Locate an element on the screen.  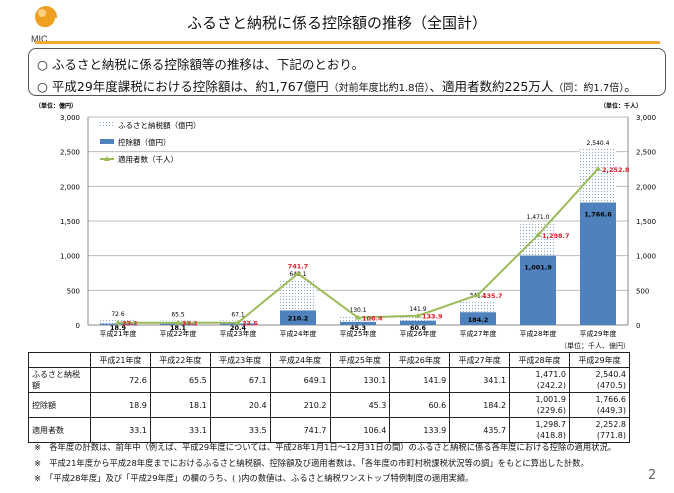
table-cell: 2,540.4 (470.5) is located at coordinates (599, 380).